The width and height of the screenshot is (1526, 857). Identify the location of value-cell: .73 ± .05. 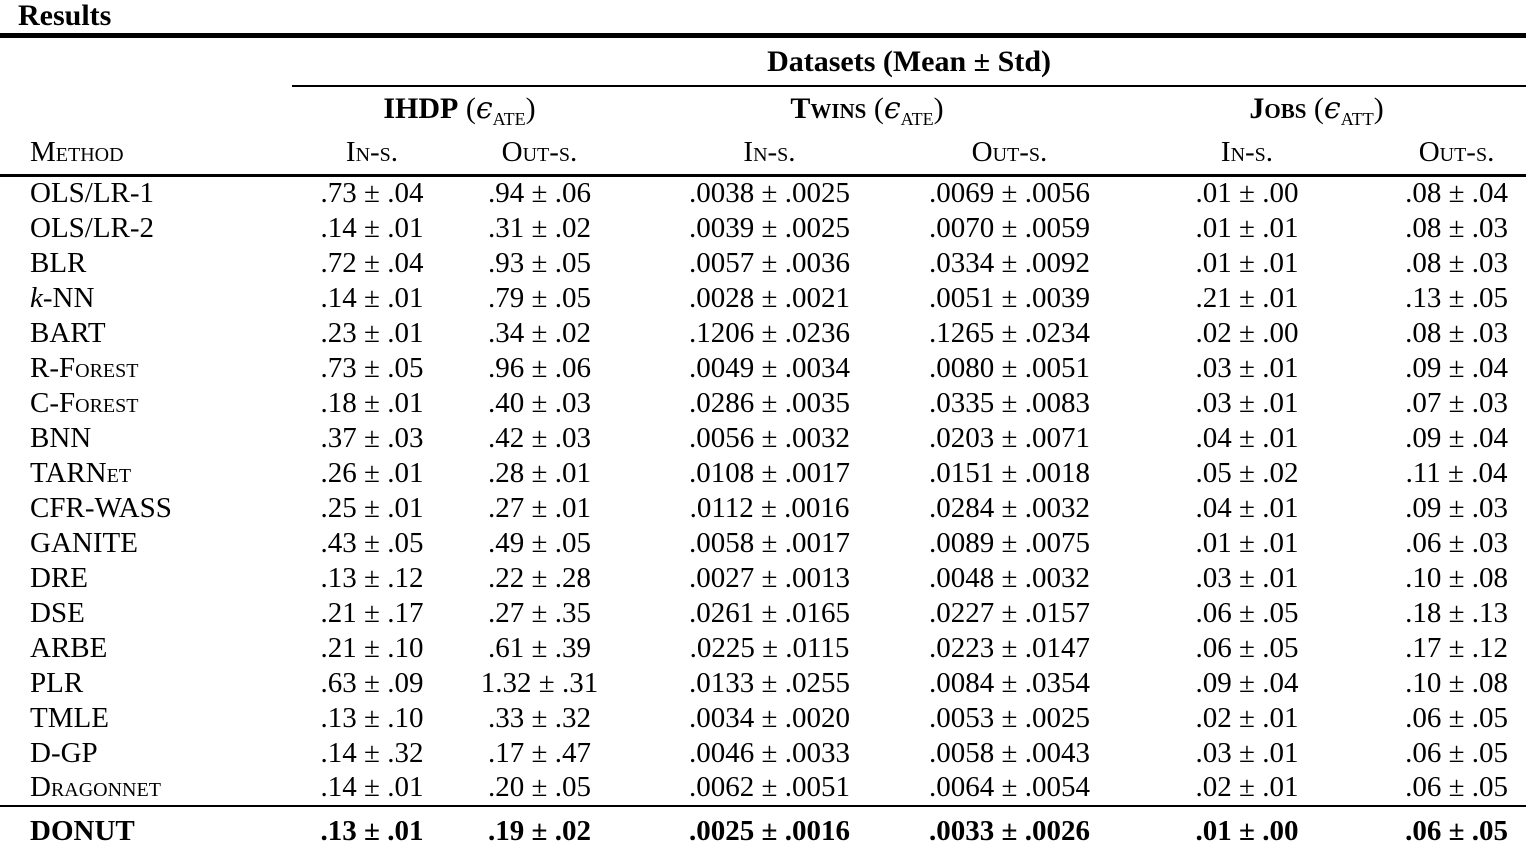
(372, 367).